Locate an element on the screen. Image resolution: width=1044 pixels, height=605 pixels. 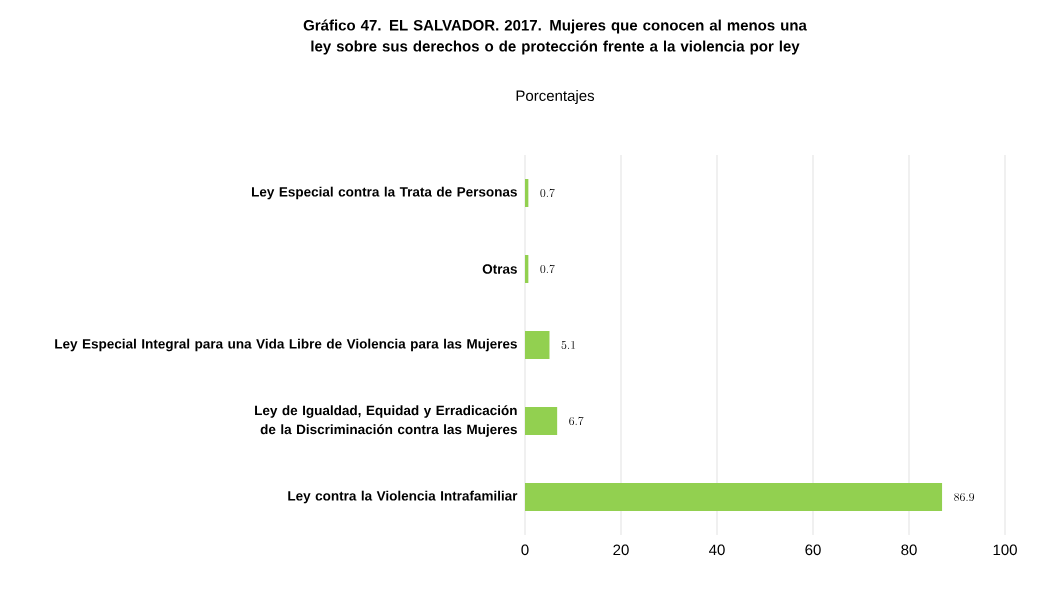
y-tick-label: Ley de Igualdad, Equidad y Erradicación de la Discriminación contra las Mujeres is located at coordinates (386, 421).